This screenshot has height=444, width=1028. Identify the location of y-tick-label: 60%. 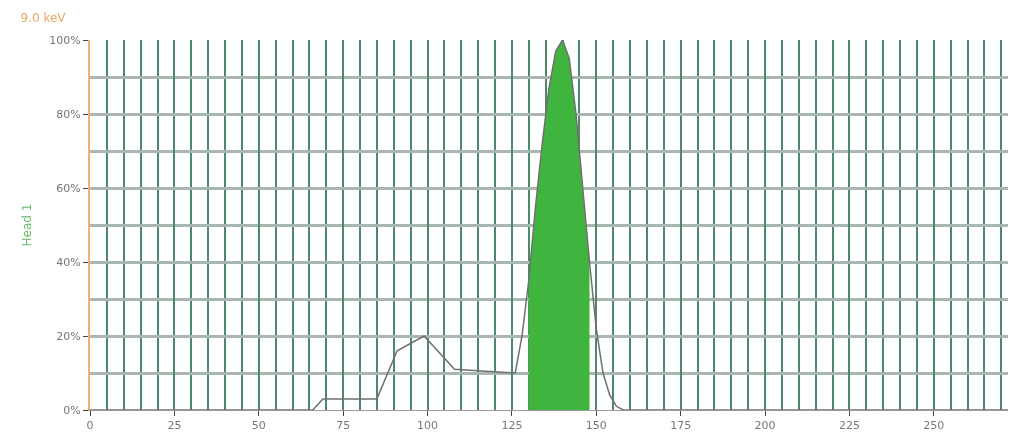
(68, 188).